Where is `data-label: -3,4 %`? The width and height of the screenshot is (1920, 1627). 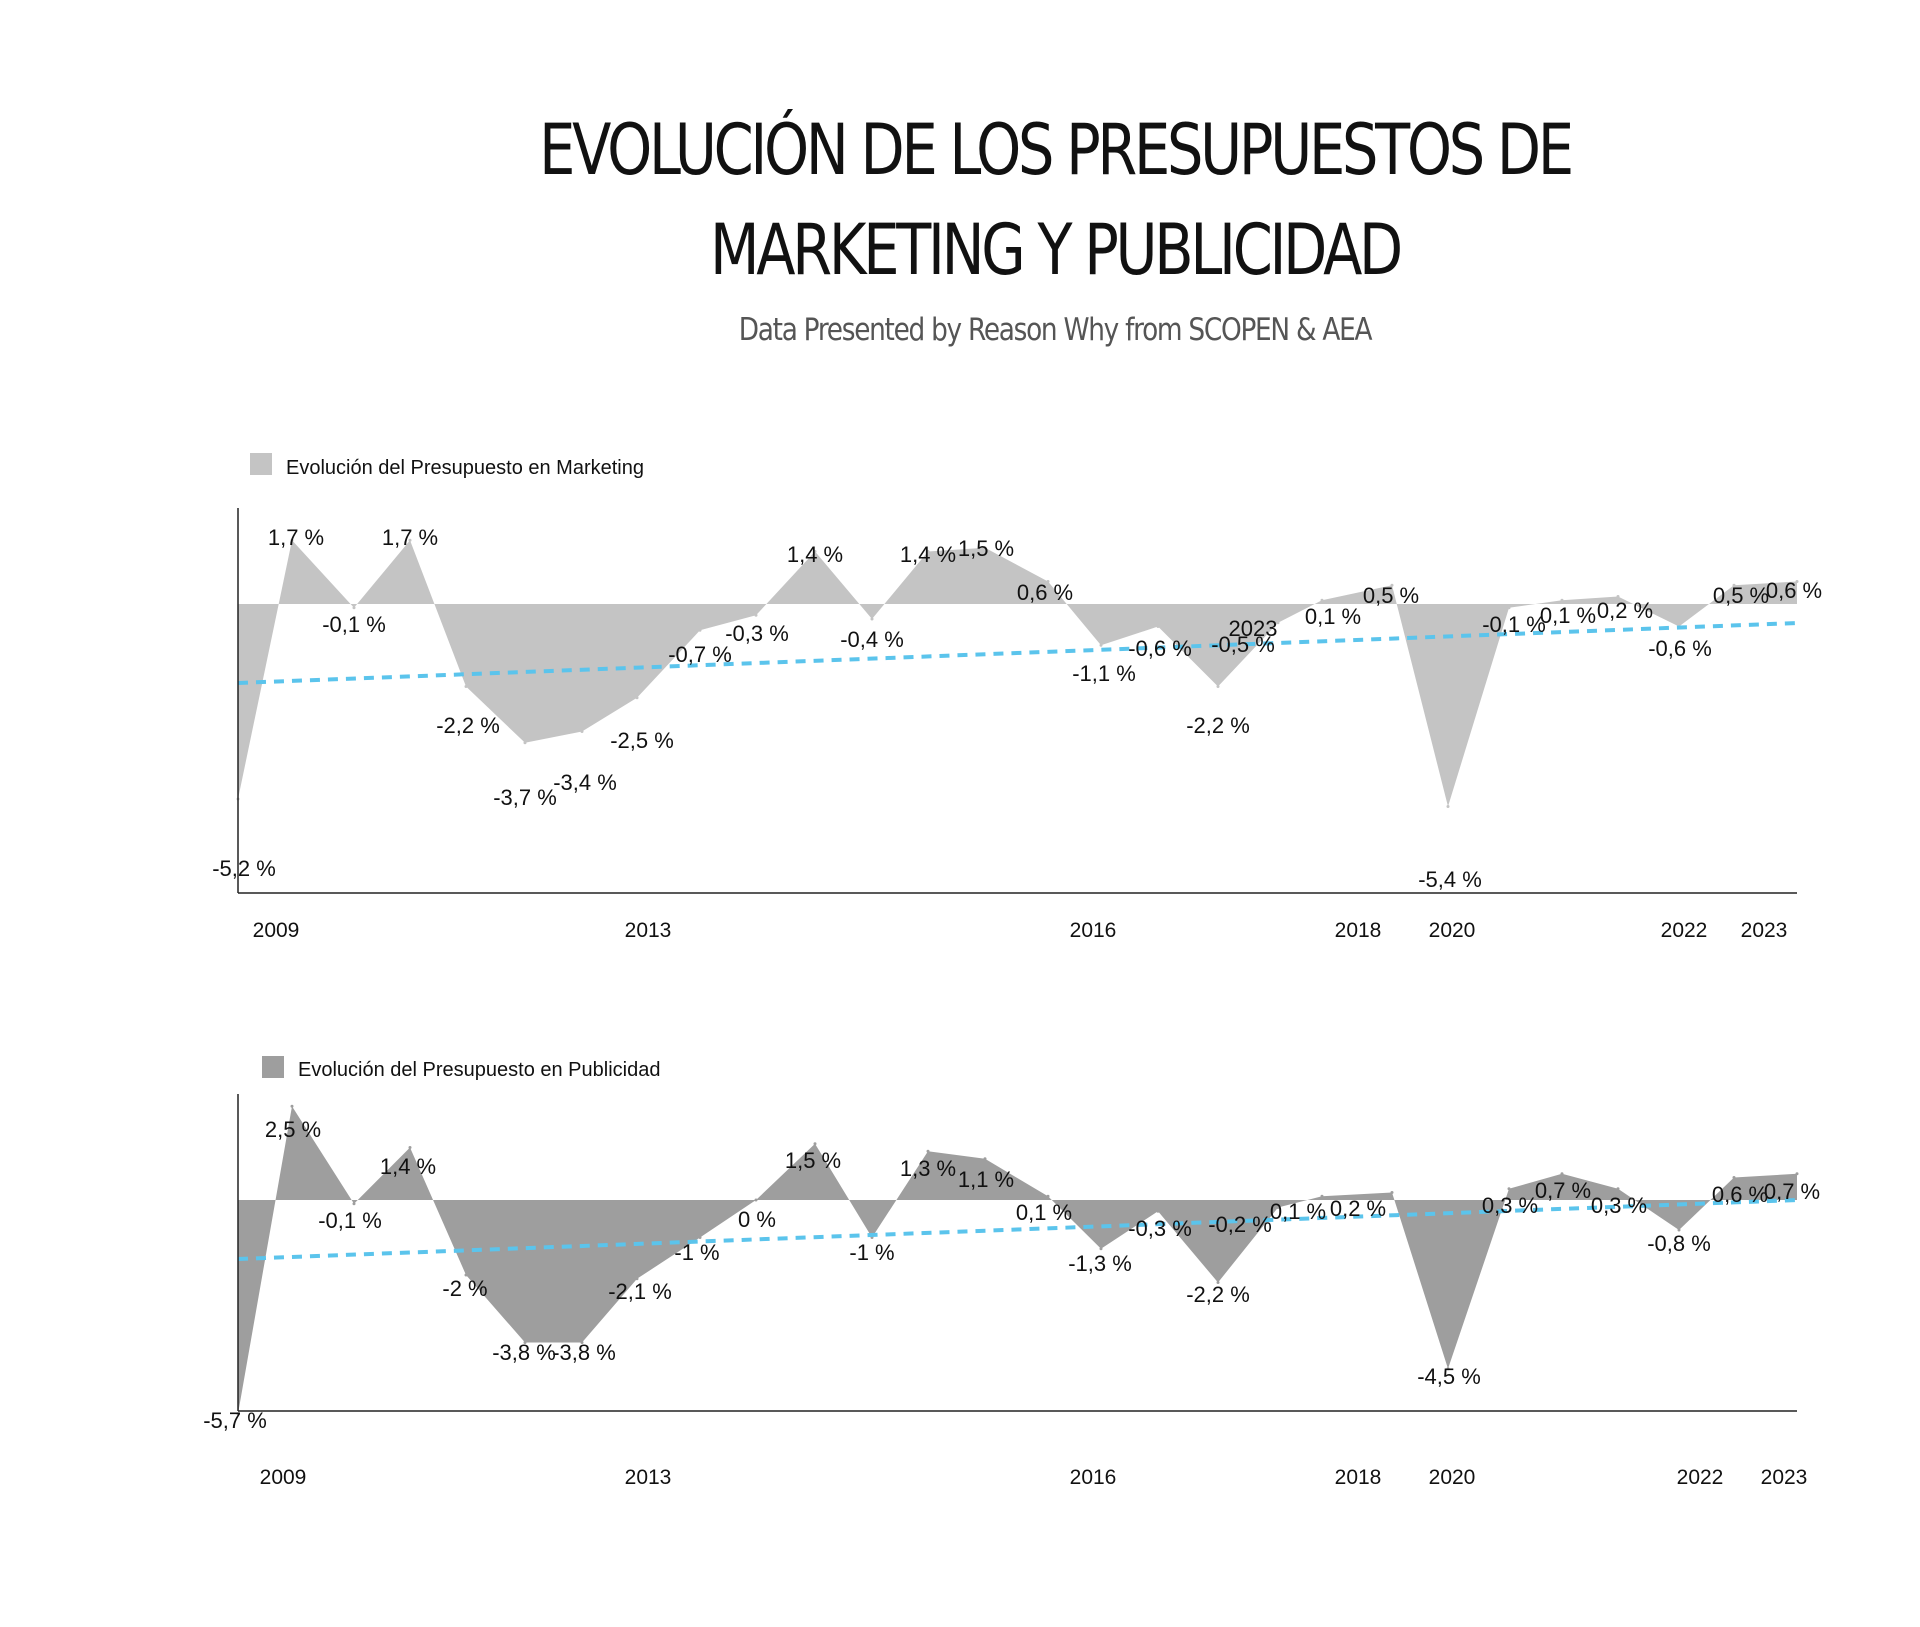
data-label: -3,4 % is located at coordinates (585, 782).